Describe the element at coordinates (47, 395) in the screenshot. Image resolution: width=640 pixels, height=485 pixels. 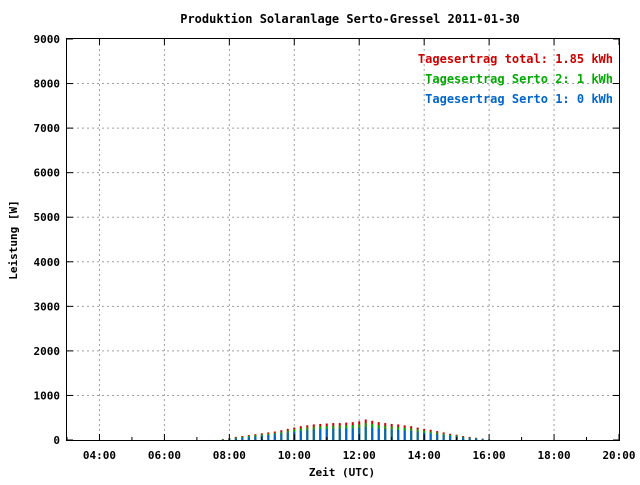
I see `y-tick-label: 1000` at that location.